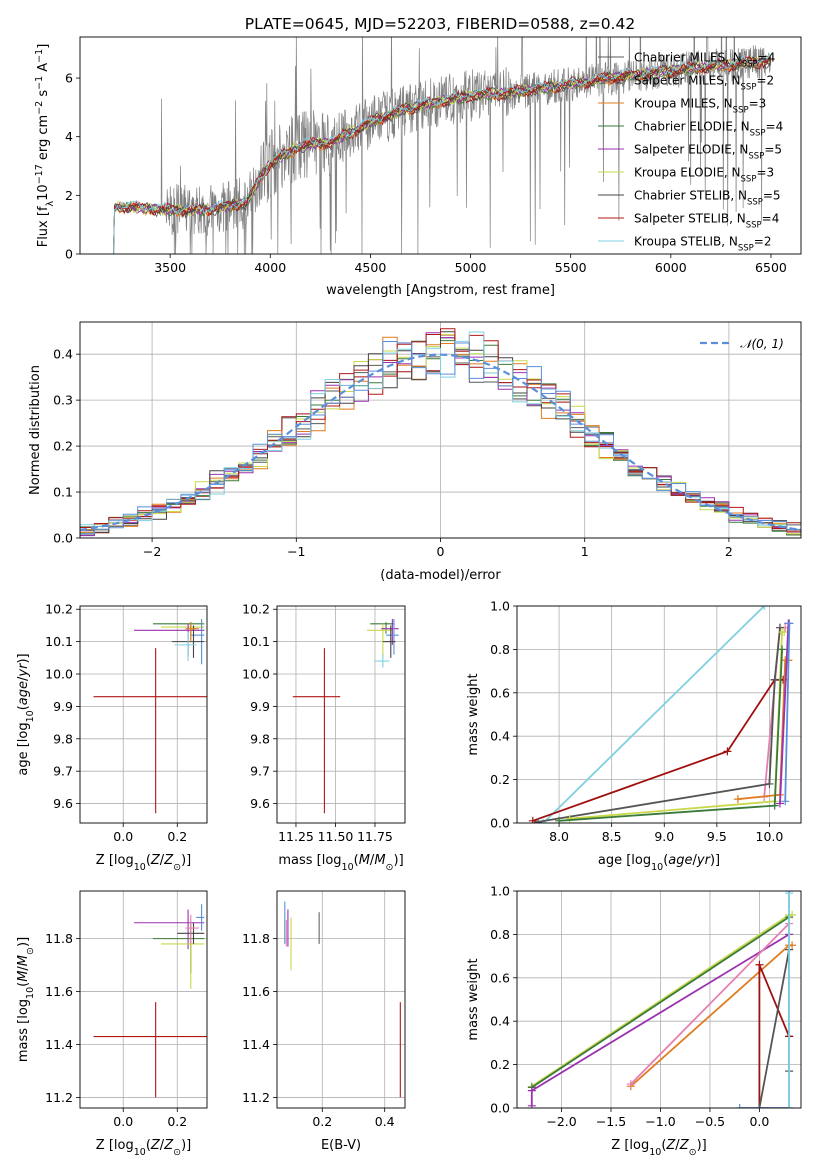 The width and height of the screenshot is (819, 1170). I want to click on x-tick-label: 3500, so click(170, 267).